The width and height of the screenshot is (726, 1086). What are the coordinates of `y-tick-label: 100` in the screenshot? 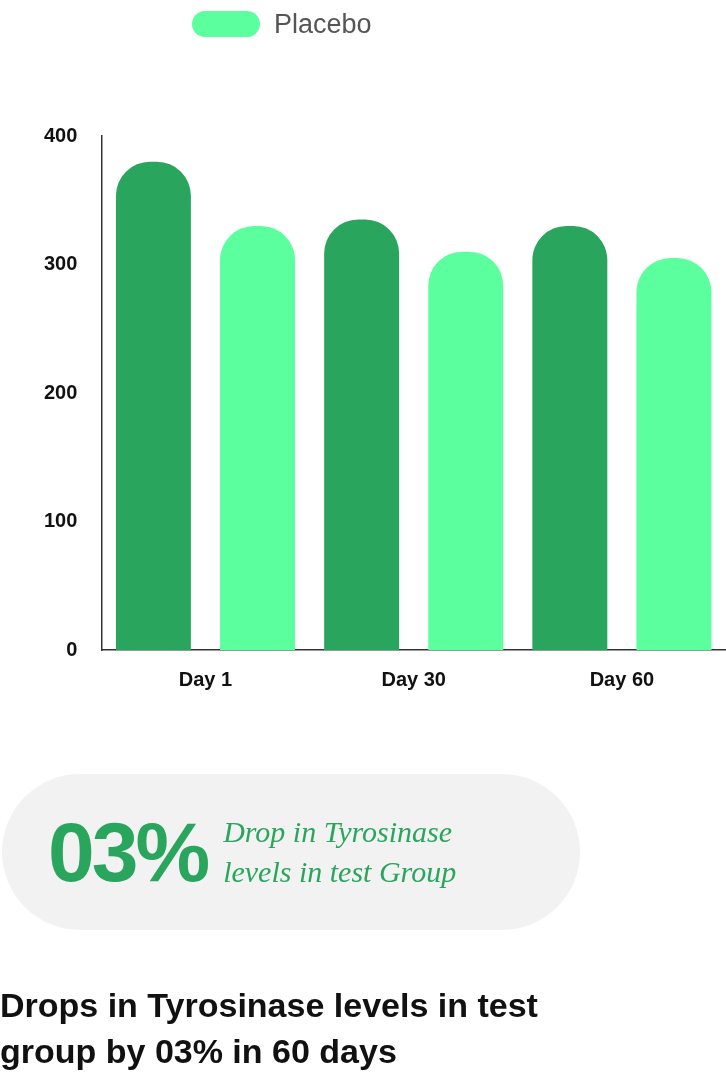 It's located at (60, 520).